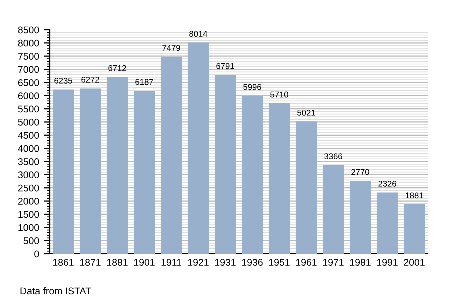 This screenshot has width=455, height=303. What do you see at coordinates (32, 241) in the screenshot?
I see `y-tick-label: 500` at bounding box center [32, 241].